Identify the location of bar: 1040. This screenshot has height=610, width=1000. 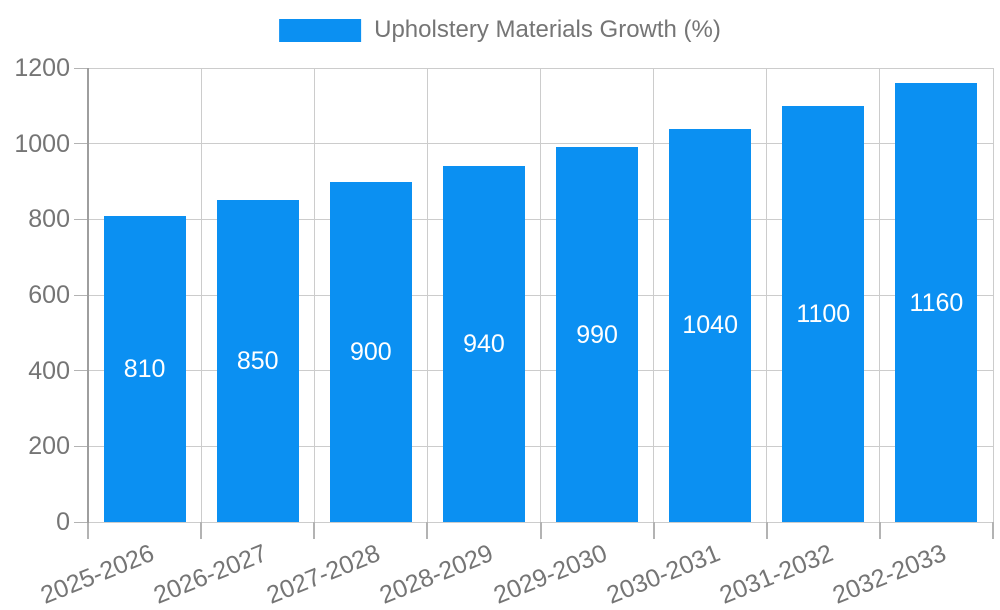
(710, 325).